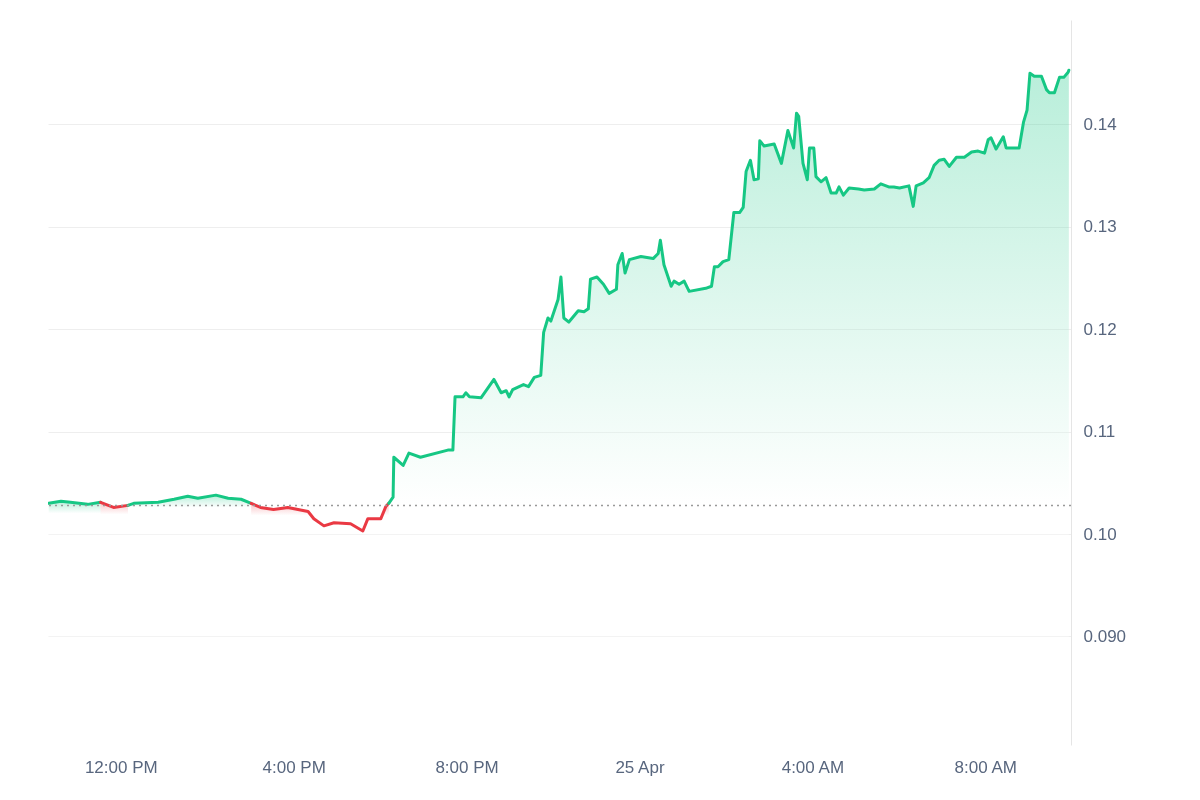 The width and height of the screenshot is (1200, 800). I want to click on y-tick-label: 0.12, so click(1100, 329).